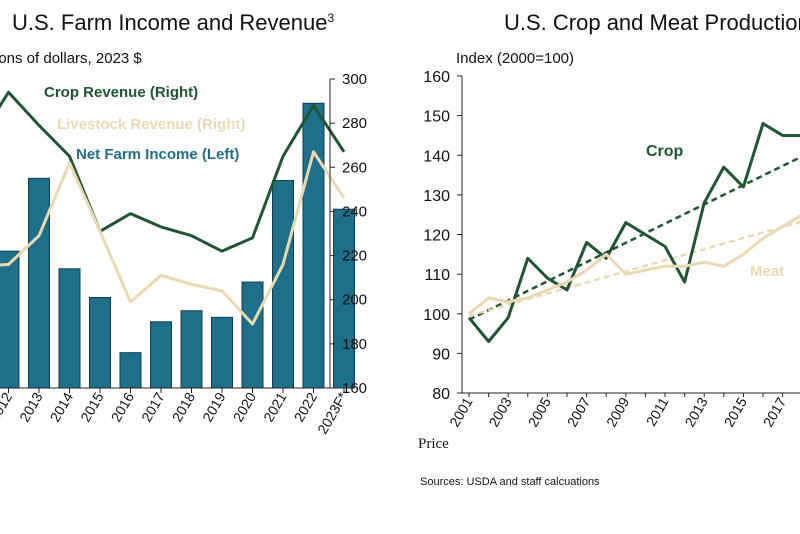  I want to click on y-tick-label: 80, so click(441, 394).